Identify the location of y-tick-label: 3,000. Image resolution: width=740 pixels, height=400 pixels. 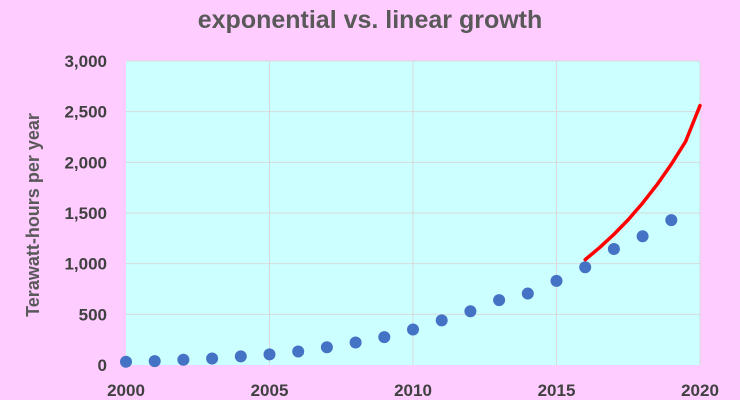
(85, 61).